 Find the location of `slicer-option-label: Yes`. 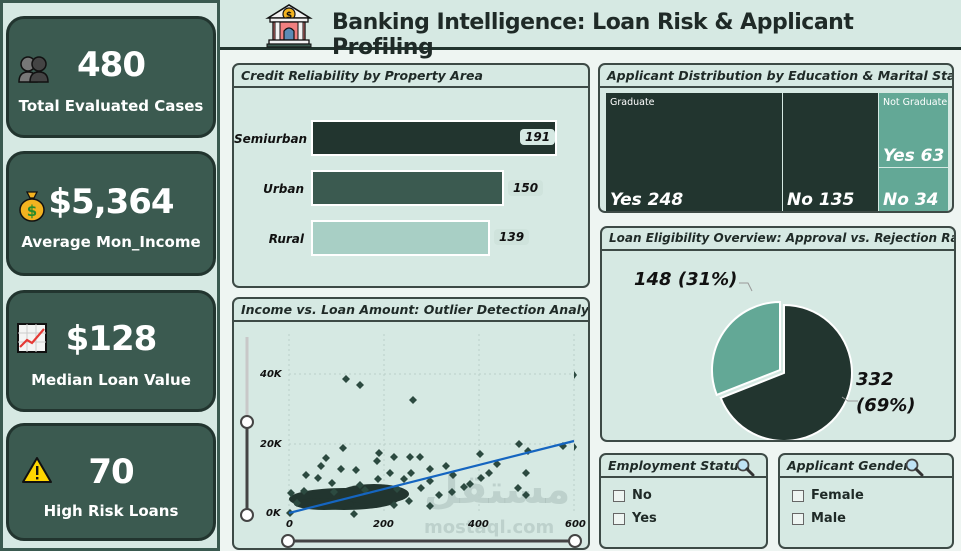

slicer-option-label: Yes is located at coordinates (644, 518).